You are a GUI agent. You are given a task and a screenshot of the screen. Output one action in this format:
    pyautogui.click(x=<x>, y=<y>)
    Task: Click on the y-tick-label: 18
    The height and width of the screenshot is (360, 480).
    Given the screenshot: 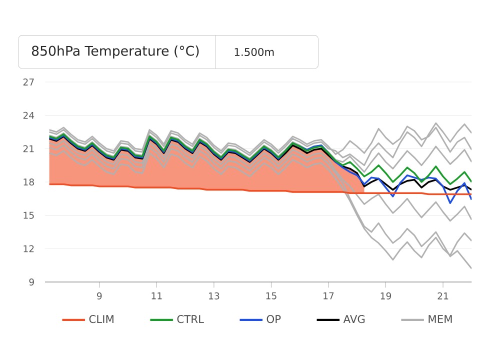 What is the action you would take?
    pyautogui.click(x=29, y=182)
    